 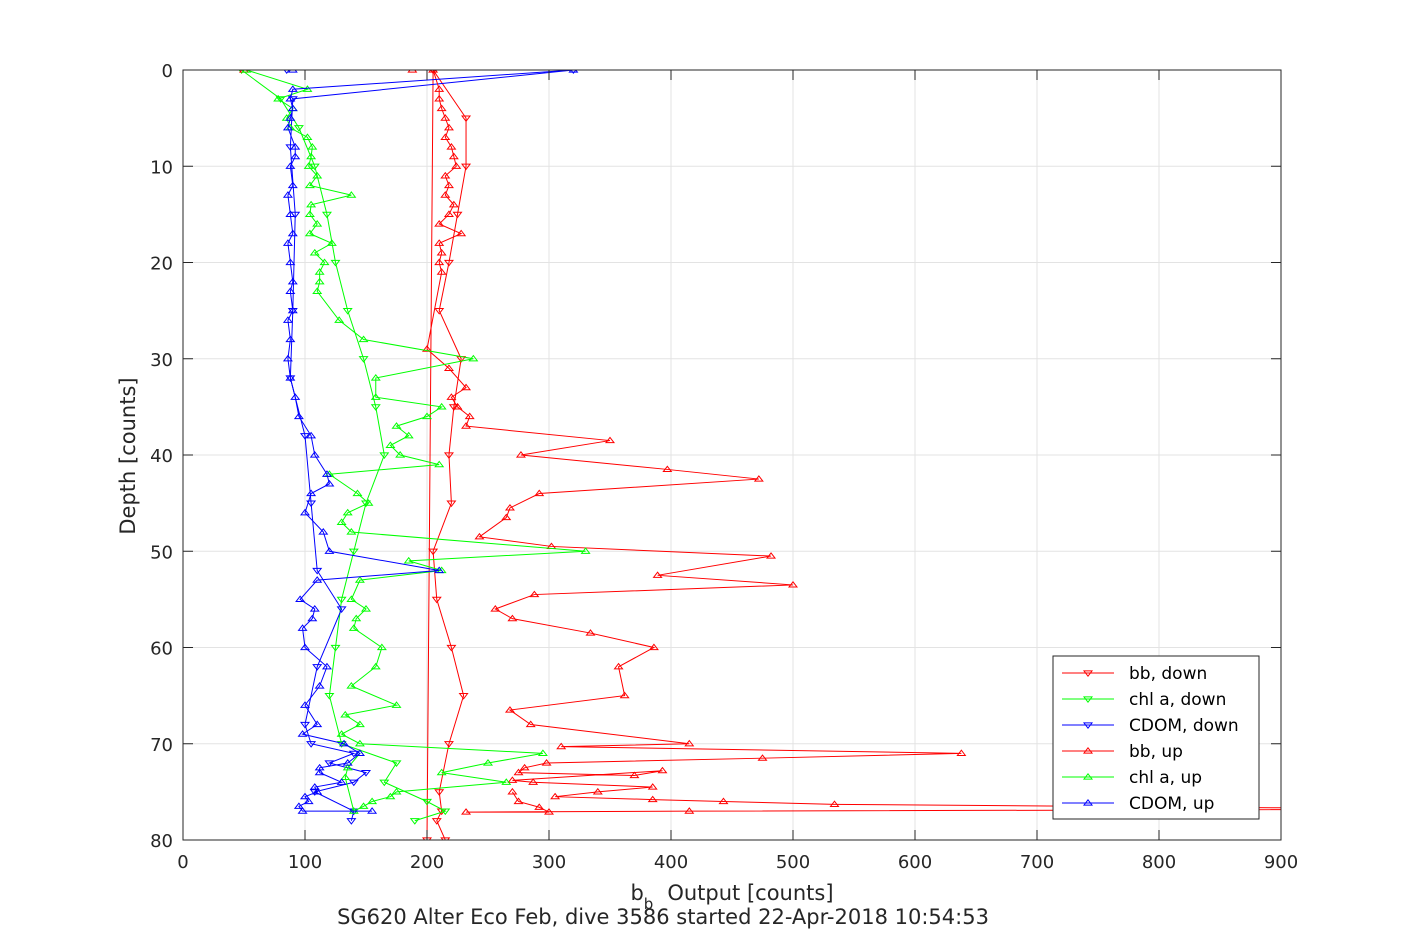 What do you see at coordinates (731, 897) in the screenshot?
I see `x-axis-label: bb Output [counts]` at bounding box center [731, 897].